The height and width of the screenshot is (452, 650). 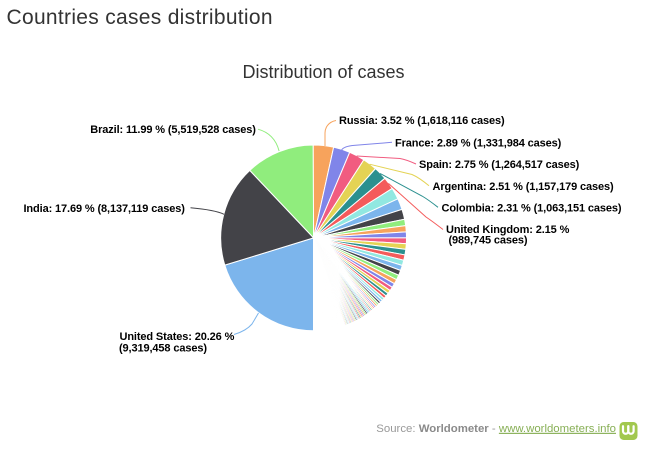 What do you see at coordinates (478, 143) in the screenshot?
I see `svg-text:France: 2.89 % (1,331,984 case: France: 2.89 % (1,331,984 cases)` at bounding box center [478, 143].